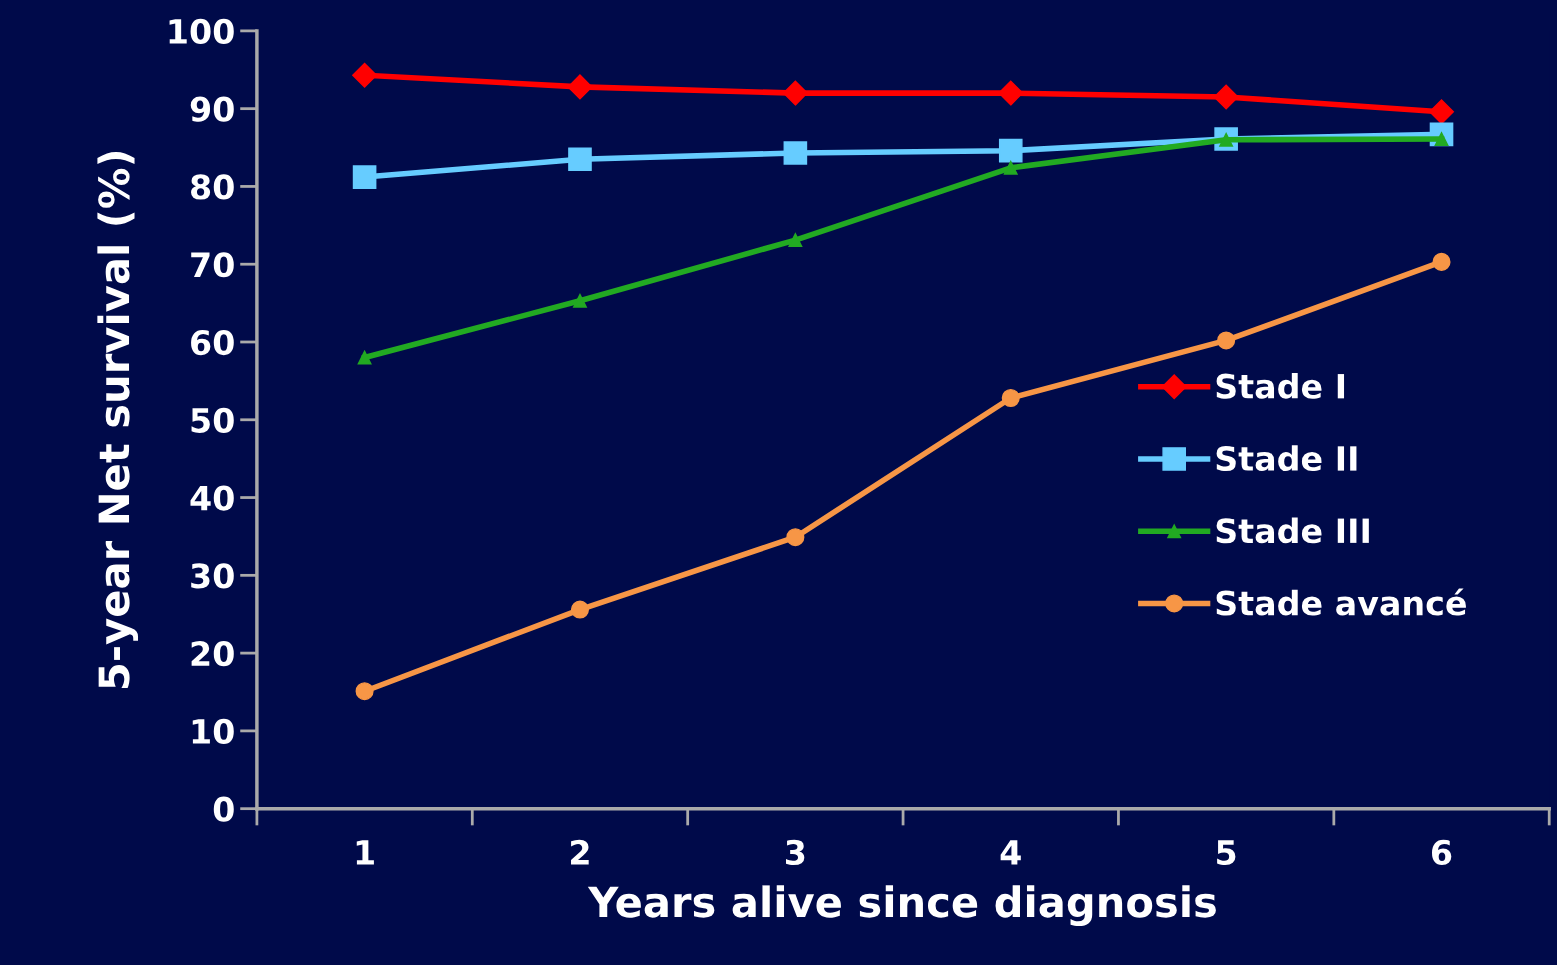 The height and width of the screenshot is (965, 1557). What do you see at coordinates (118, 419) in the screenshot?
I see `y-axis-title: 5-year Net survival (%)` at bounding box center [118, 419].